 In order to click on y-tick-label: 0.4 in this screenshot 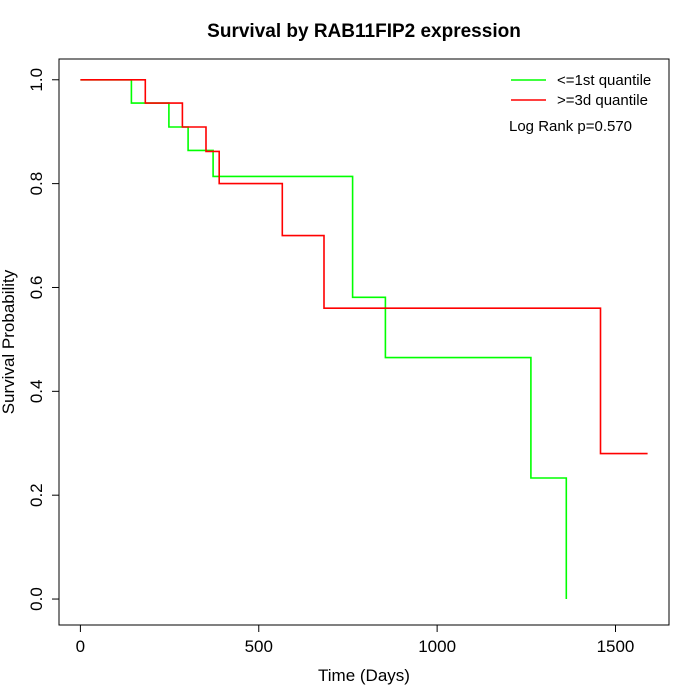, I will do `click(36, 392)`.